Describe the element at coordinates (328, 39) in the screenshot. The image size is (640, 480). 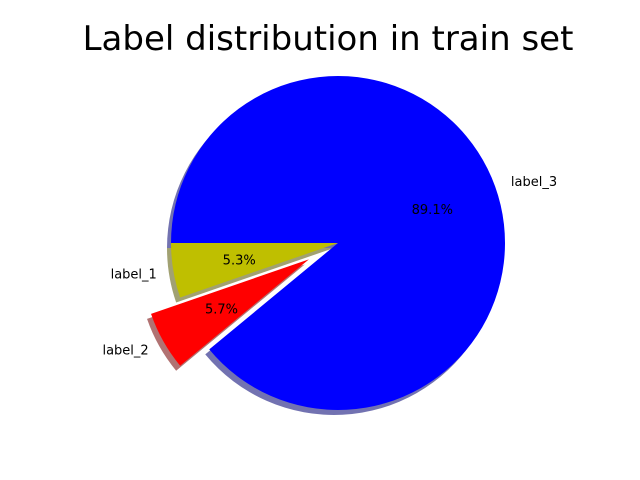
I see `chart-title: Label distribution in train set` at that location.